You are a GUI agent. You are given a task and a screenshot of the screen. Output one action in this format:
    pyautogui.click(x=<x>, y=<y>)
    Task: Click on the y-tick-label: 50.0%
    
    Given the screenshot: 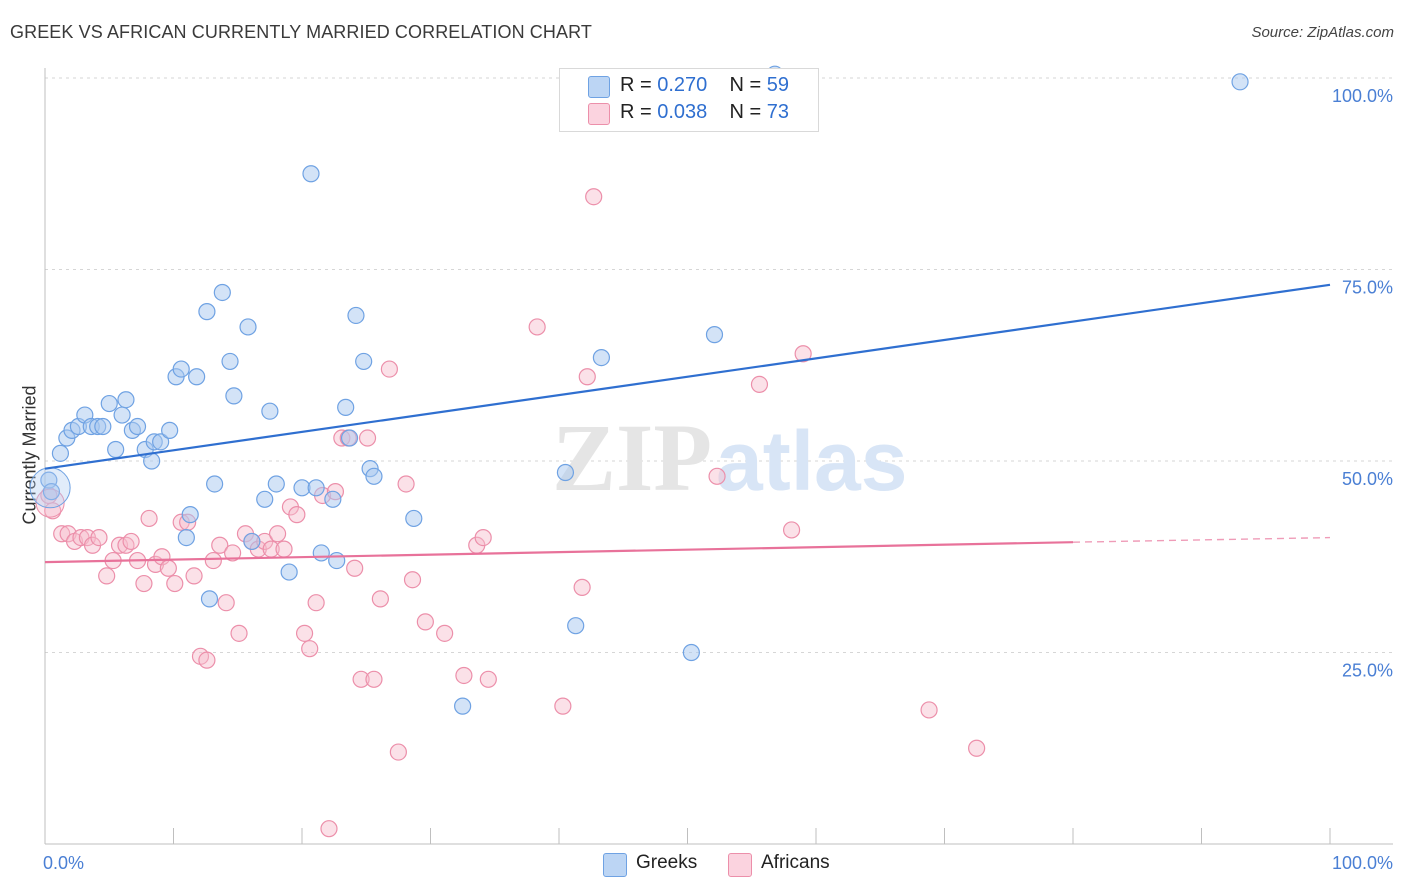 What is the action you would take?
    pyautogui.click(x=1367, y=479)
    